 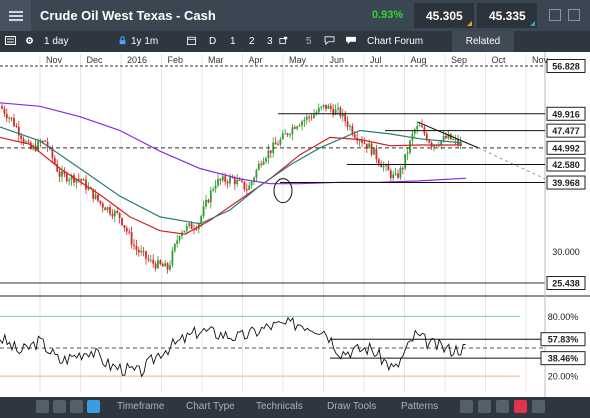 I want to click on restore-icon, so click(x=574, y=15).